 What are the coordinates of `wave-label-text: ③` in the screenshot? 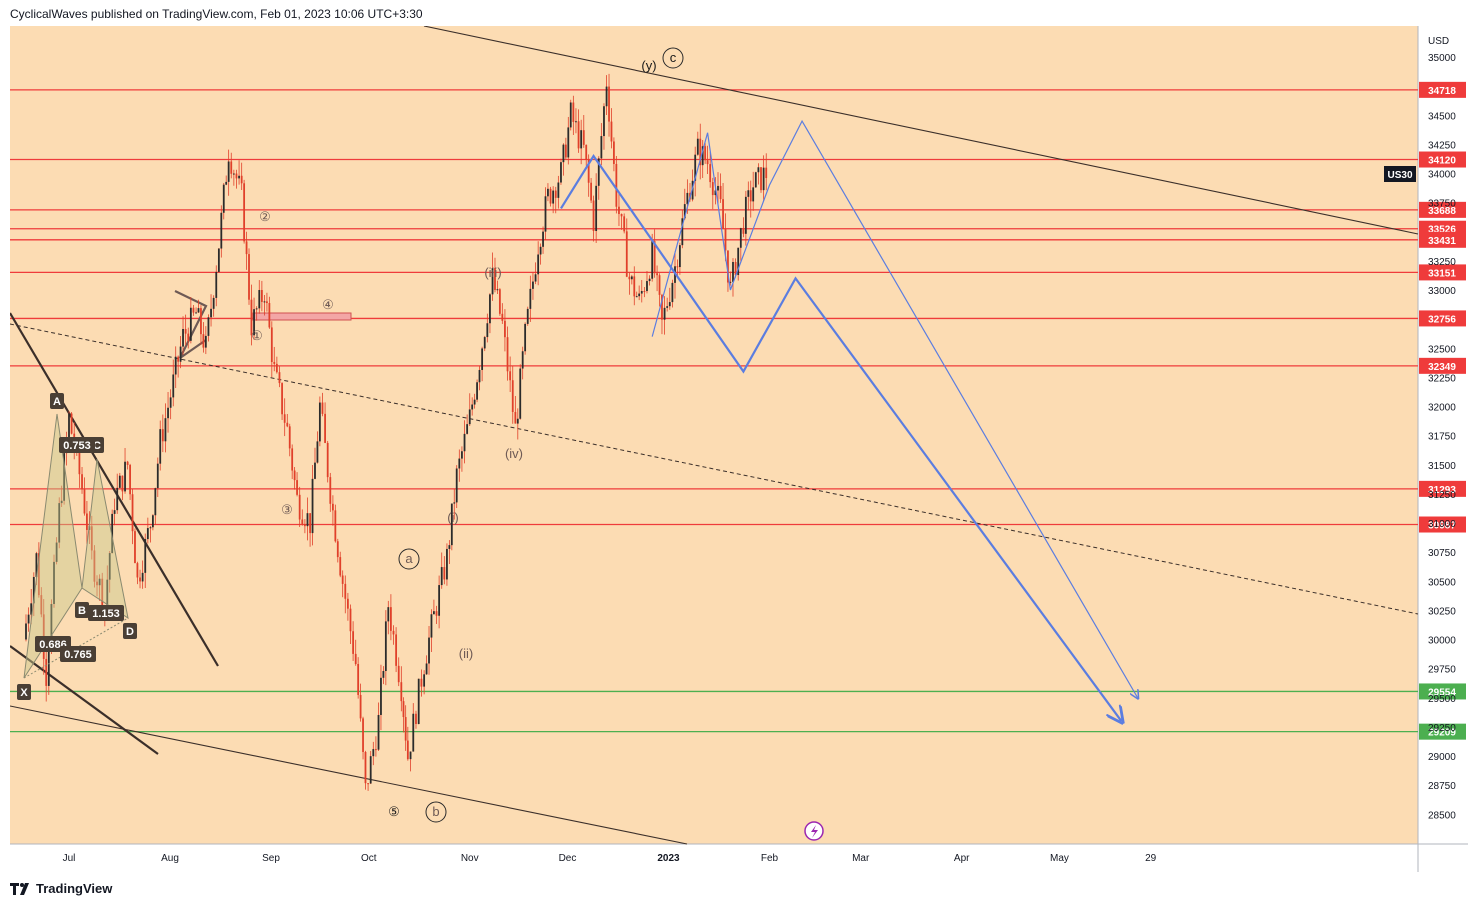 It's located at (287, 509).